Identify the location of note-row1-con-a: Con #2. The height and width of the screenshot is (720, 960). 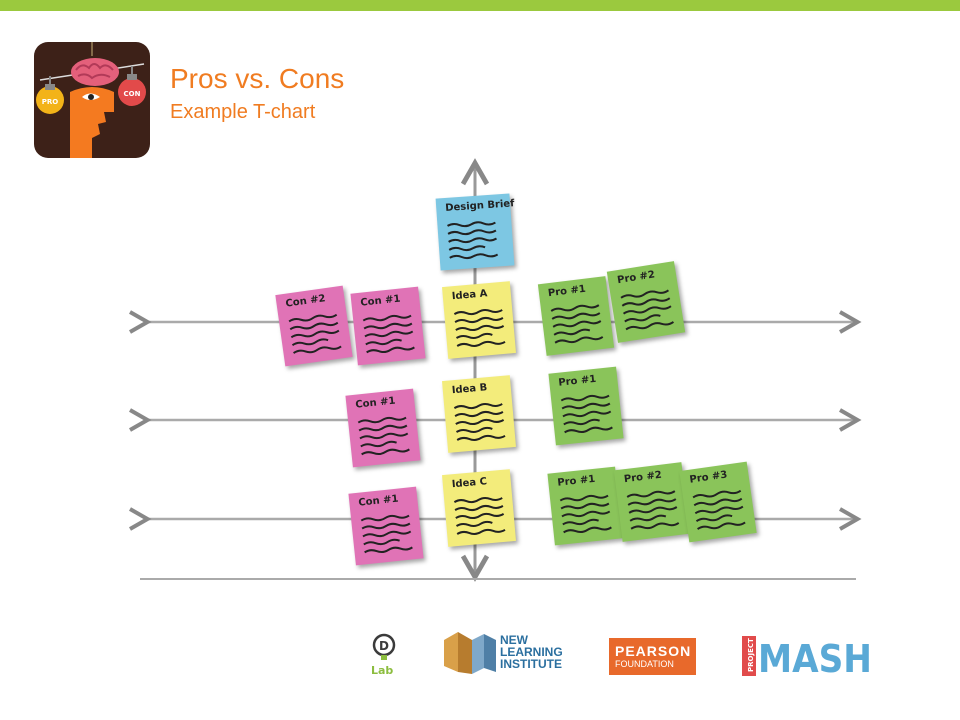
(314, 326).